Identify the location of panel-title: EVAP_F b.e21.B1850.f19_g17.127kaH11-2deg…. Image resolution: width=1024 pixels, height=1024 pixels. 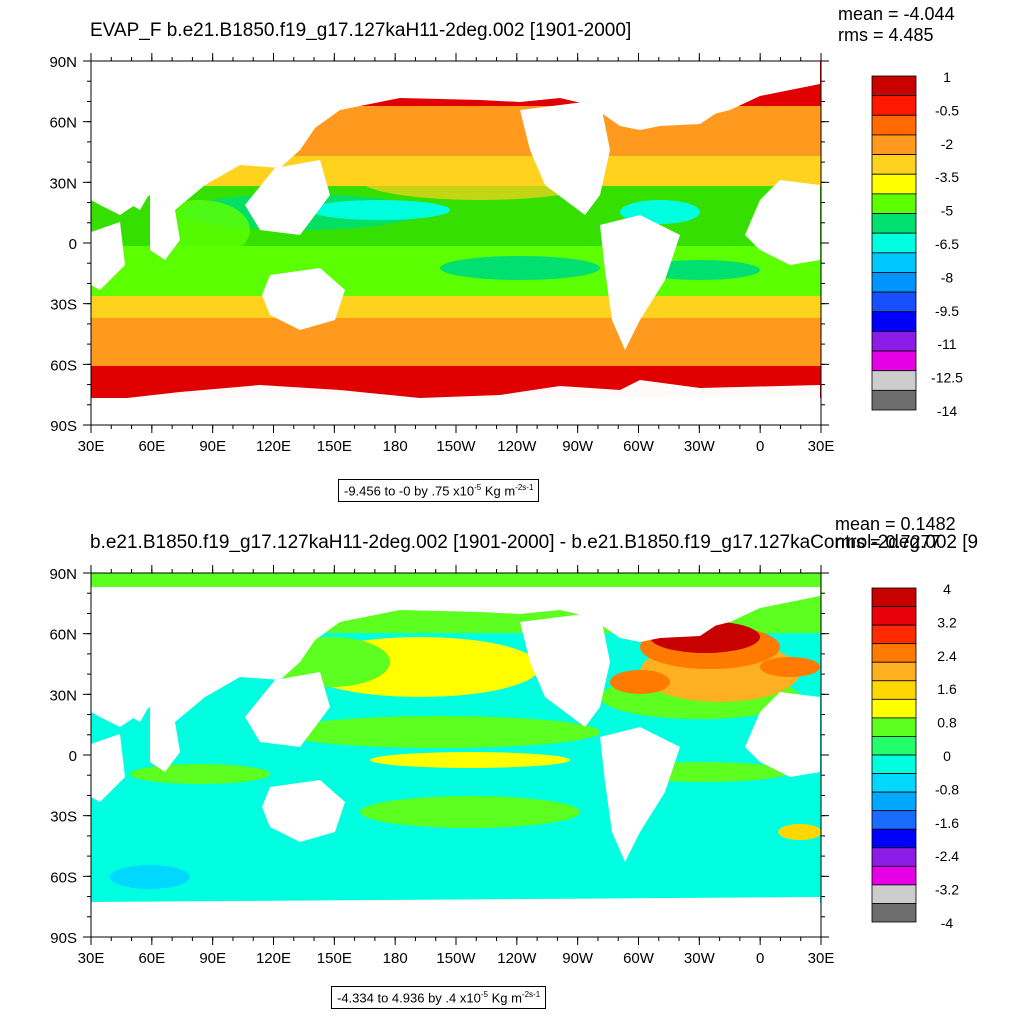
(361, 30).